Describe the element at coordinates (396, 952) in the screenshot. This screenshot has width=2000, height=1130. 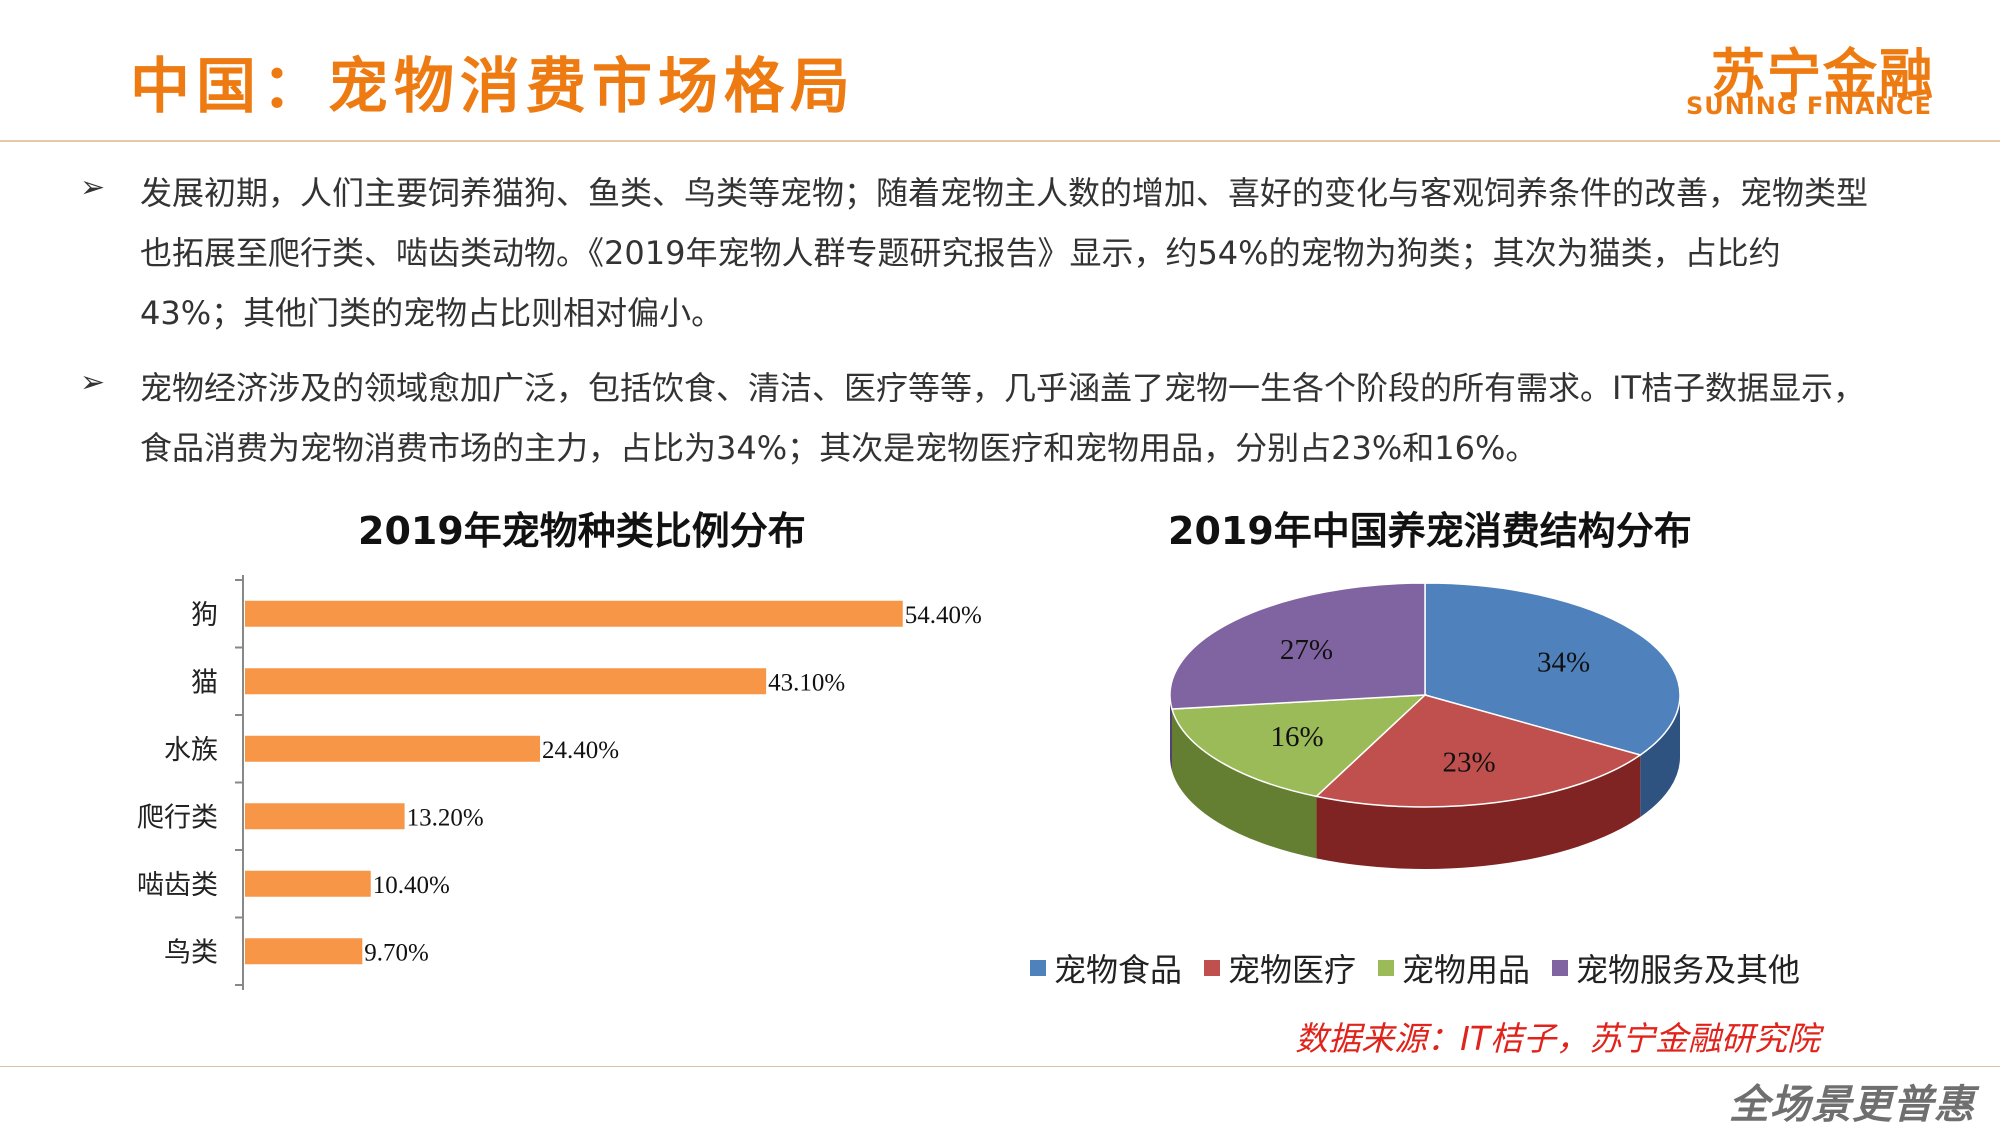
I see `data-label: 9.70%` at that location.